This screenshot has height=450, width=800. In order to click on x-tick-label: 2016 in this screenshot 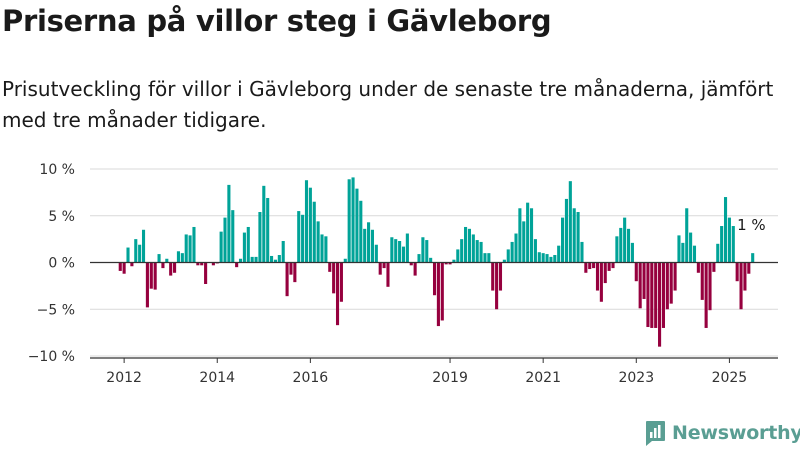, I will do `click(311, 378)`.